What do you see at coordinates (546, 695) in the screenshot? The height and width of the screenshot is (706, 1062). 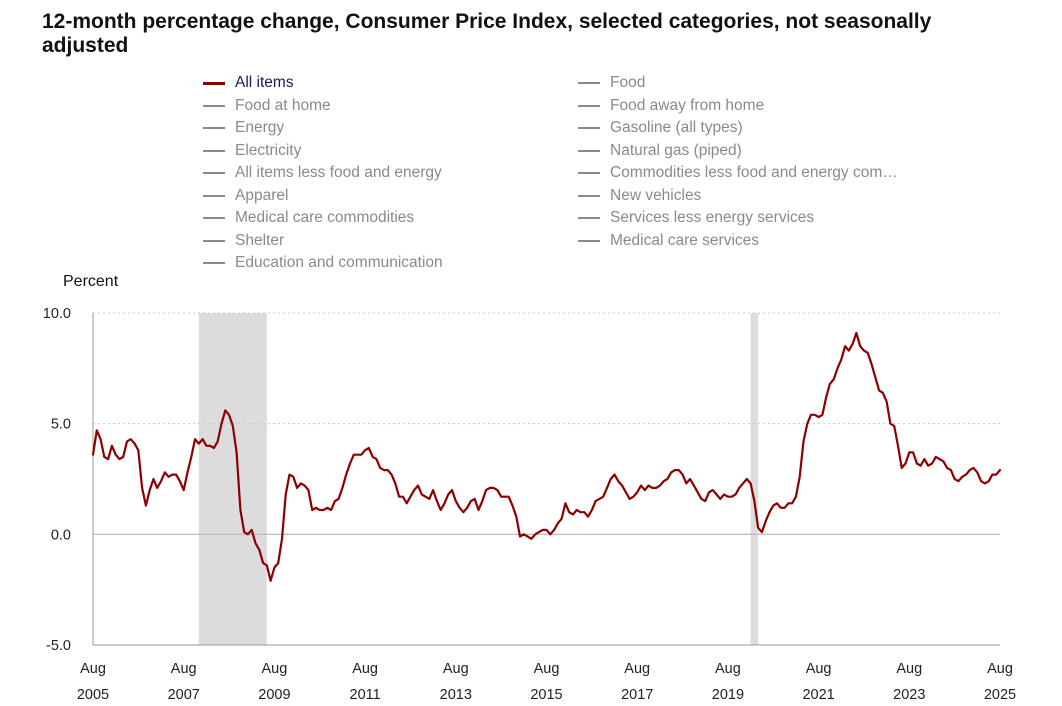 I see `x-tick-year: 2015` at bounding box center [546, 695].